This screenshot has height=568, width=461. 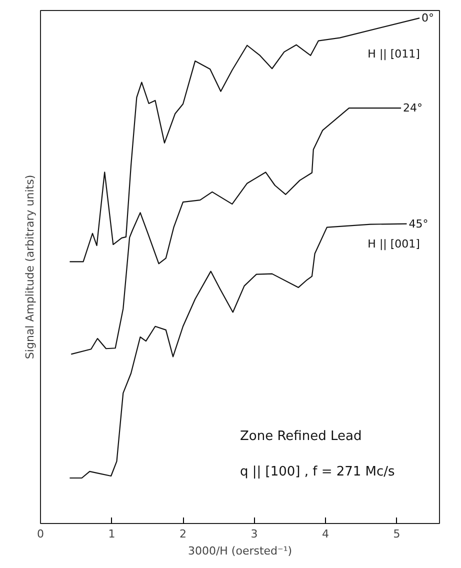 I want to click on x-tick-label: 0, so click(x=40, y=534).